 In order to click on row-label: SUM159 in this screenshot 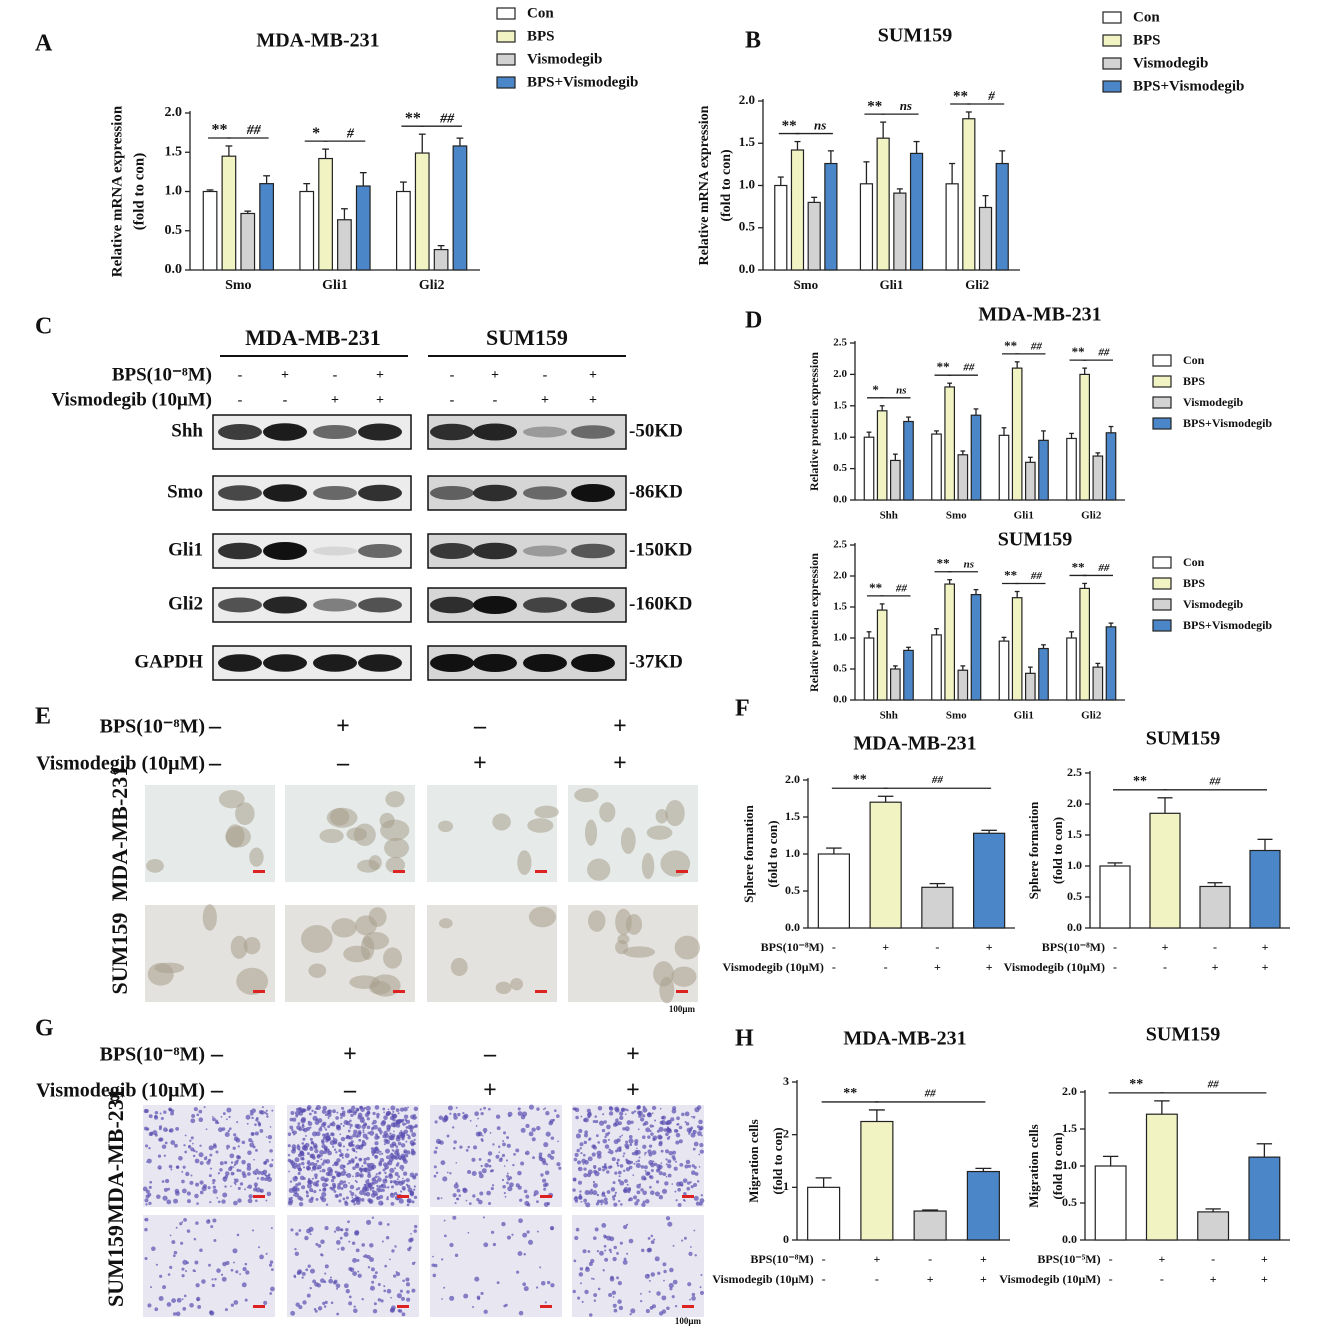, I will do `click(119, 954)`.